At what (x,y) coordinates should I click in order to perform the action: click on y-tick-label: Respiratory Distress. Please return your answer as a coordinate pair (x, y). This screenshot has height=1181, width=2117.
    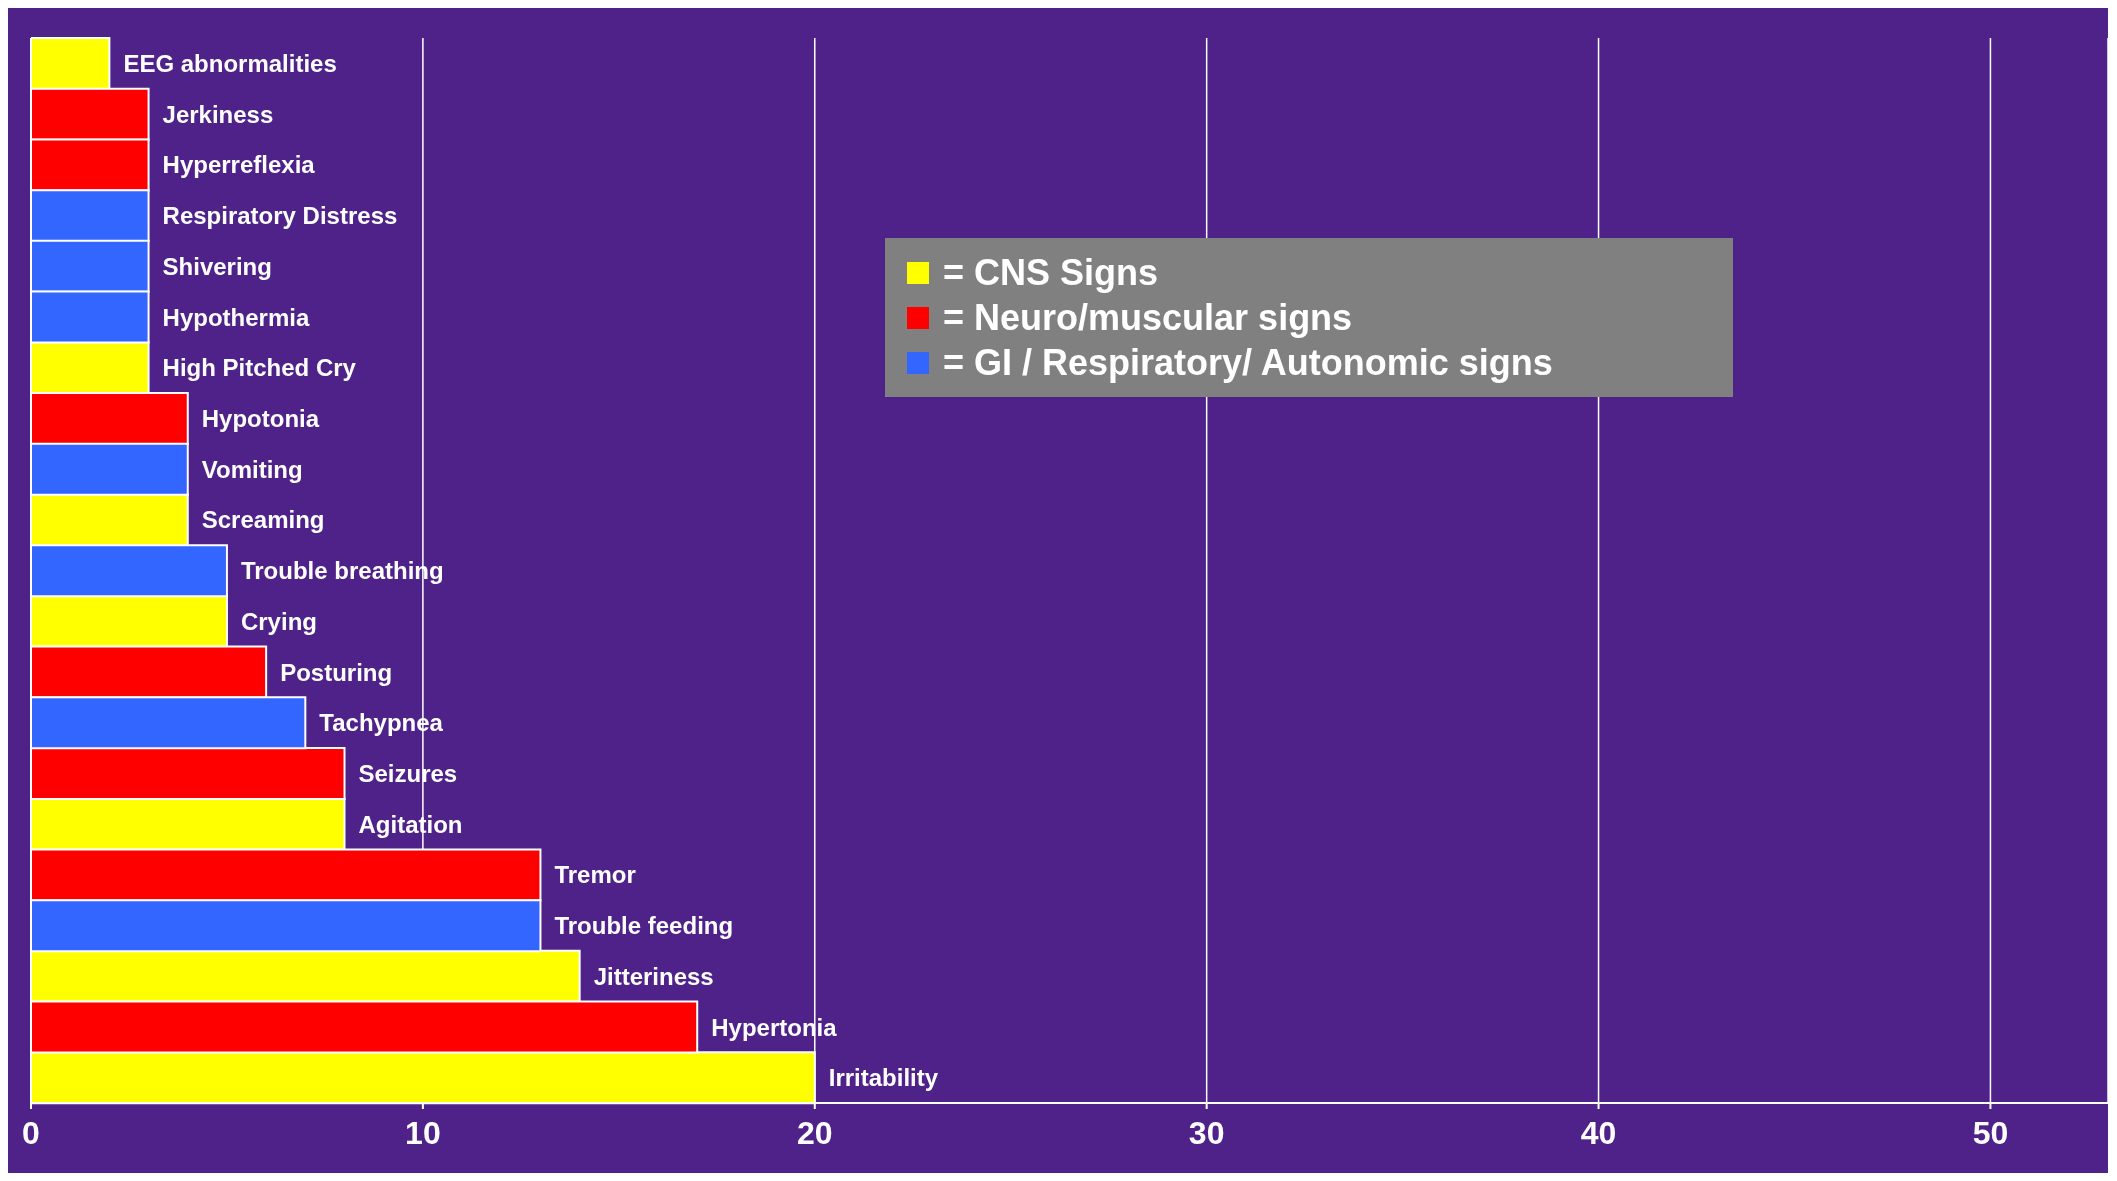
    Looking at the image, I should click on (280, 216).